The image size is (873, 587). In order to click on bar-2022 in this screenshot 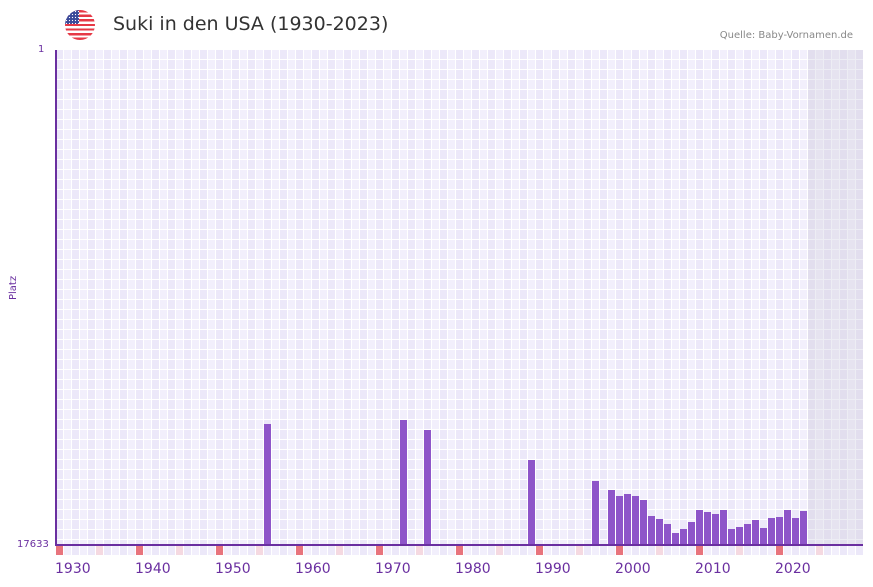, I will do `click(795, 531)`.